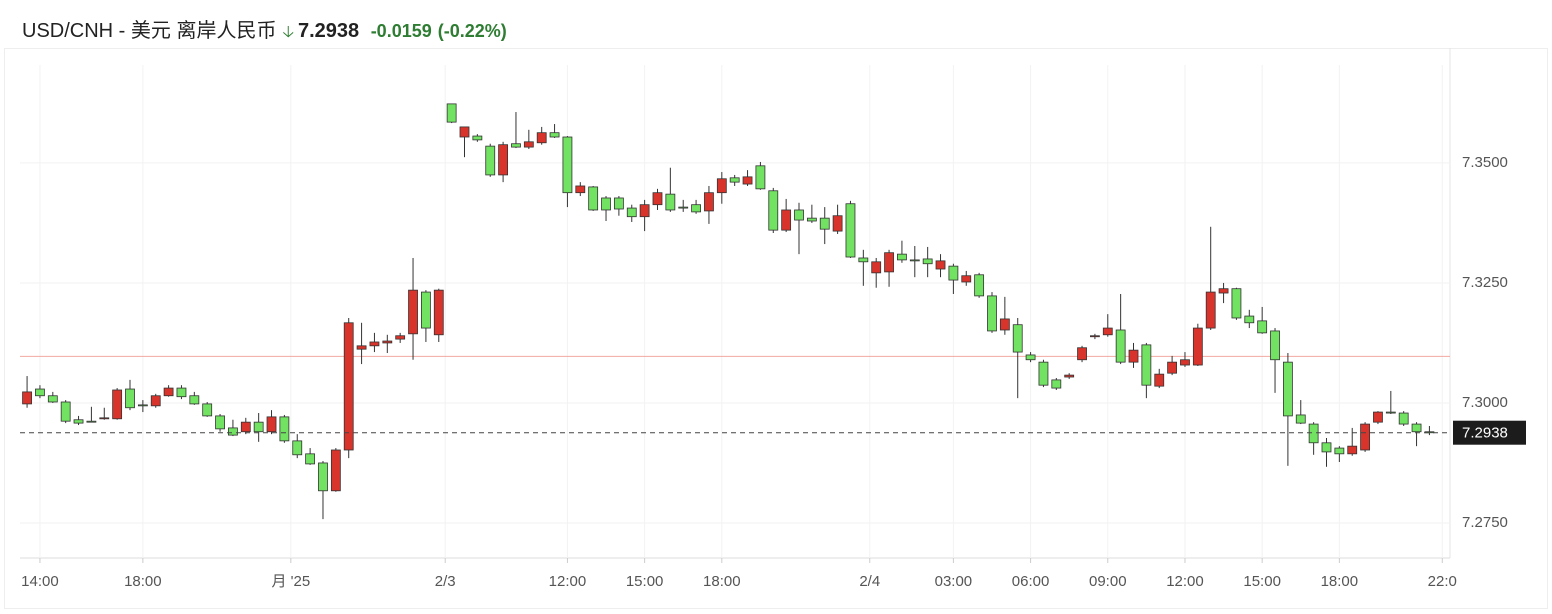 This screenshot has height=614, width=1552. Describe the element at coordinates (954, 581) in the screenshot. I see `x-tick-label: 03:00` at that location.